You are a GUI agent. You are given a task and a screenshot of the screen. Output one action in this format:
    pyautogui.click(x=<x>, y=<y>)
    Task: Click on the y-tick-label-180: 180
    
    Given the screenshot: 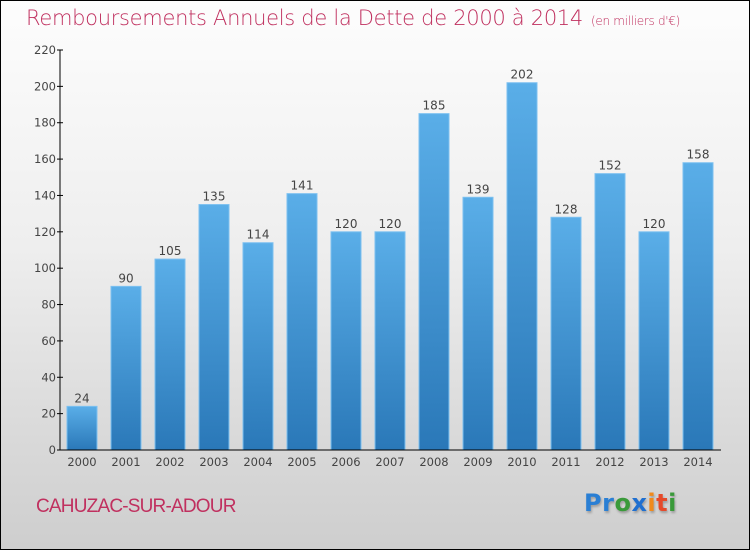 What is the action you would take?
    pyautogui.click(x=45, y=123)
    